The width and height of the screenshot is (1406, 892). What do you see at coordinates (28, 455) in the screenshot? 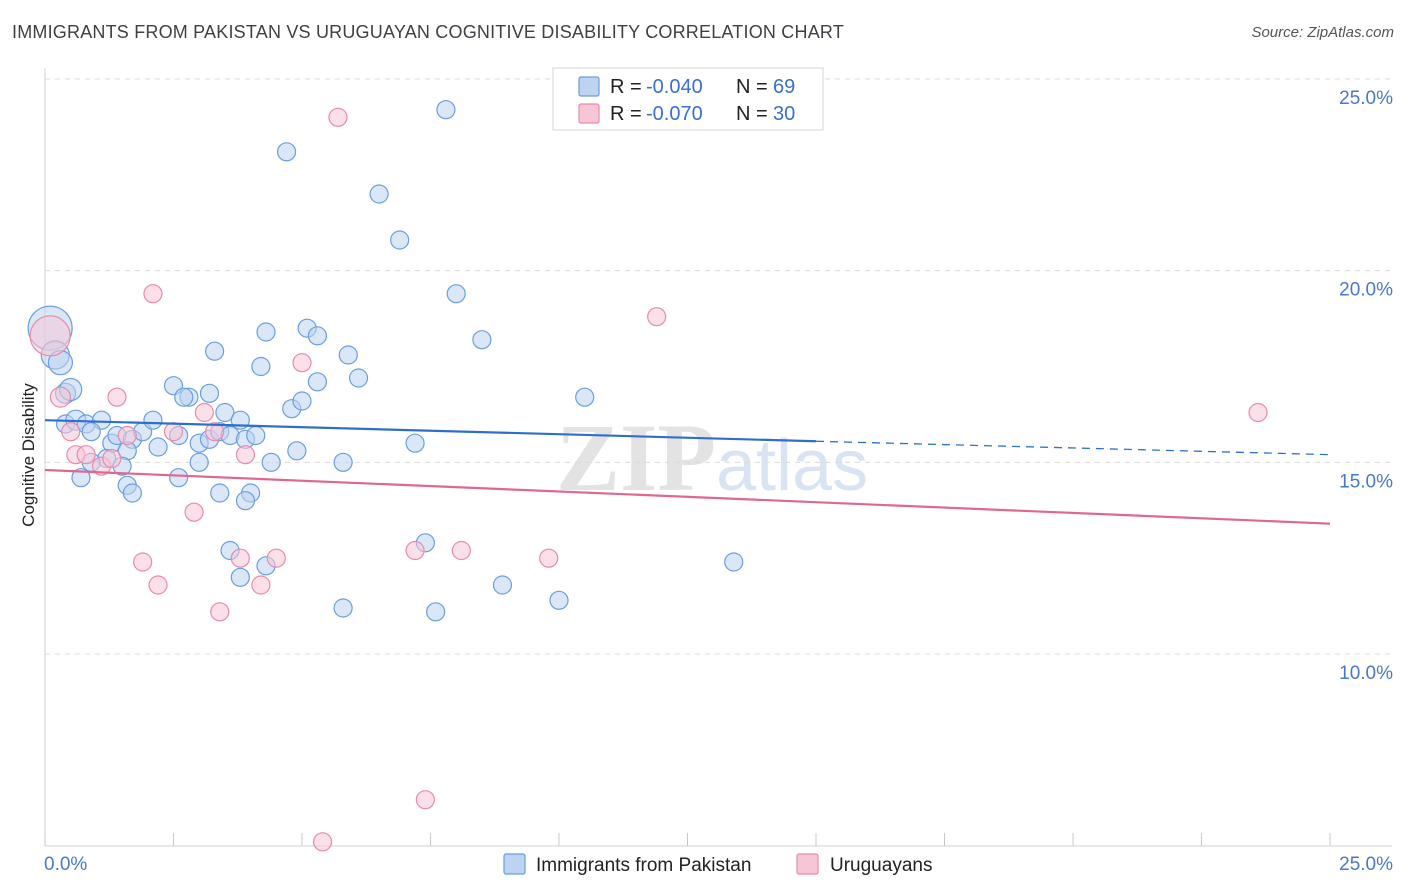
I see `y-axis-title: Cognitive Disability` at bounding box center [28, 455].